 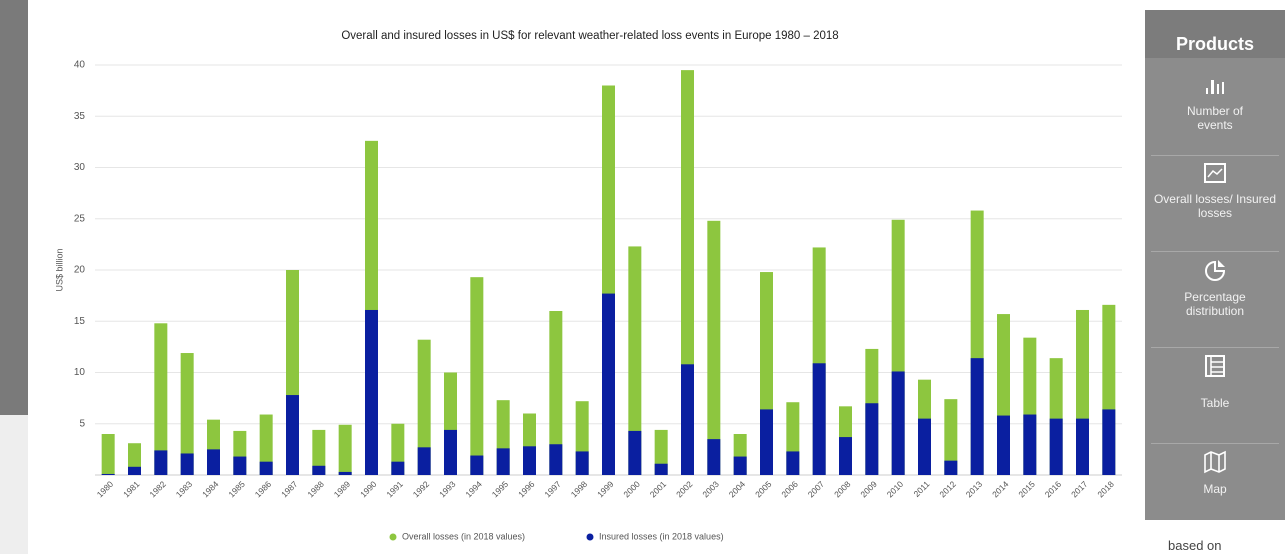 I want to click on sidebar-item: Map, so click(x=1215, y=492).